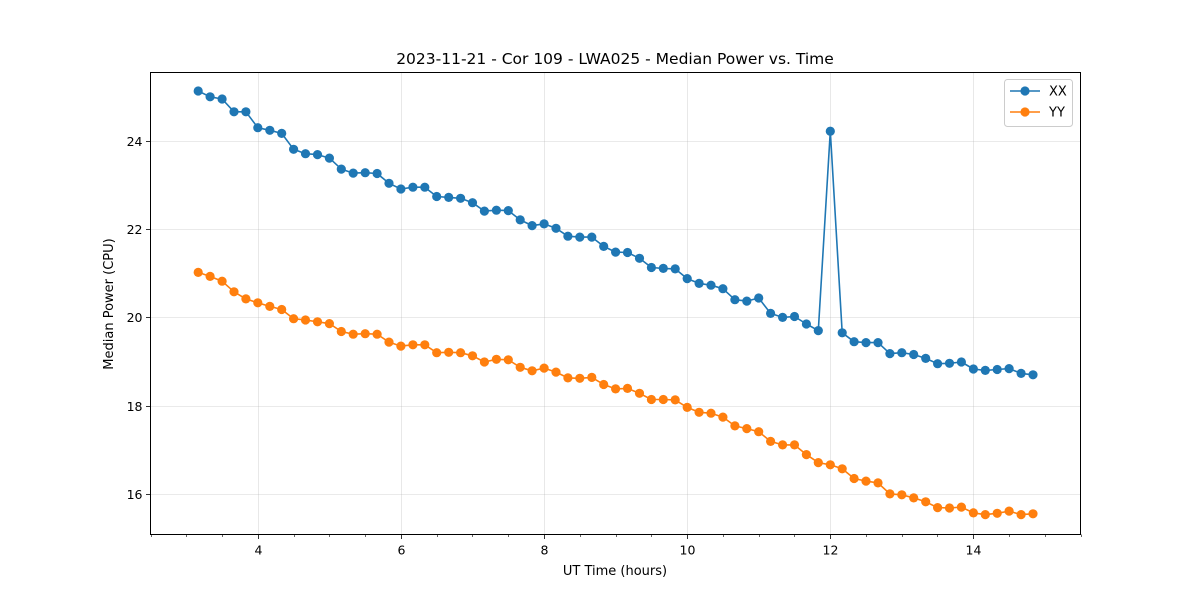  What do you see at coordinates (135, 494) in the screenshot?
I see `y-tick-label: 16` at bounding box center [135, 494].